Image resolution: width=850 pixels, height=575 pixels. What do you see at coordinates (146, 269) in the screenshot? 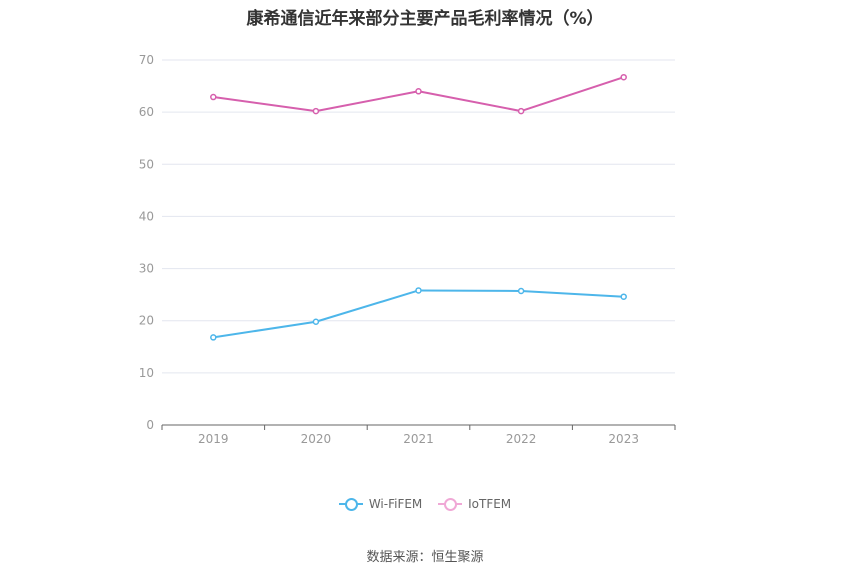
I see `y-tick-label-30: 30` at bounding box center [146, 269].